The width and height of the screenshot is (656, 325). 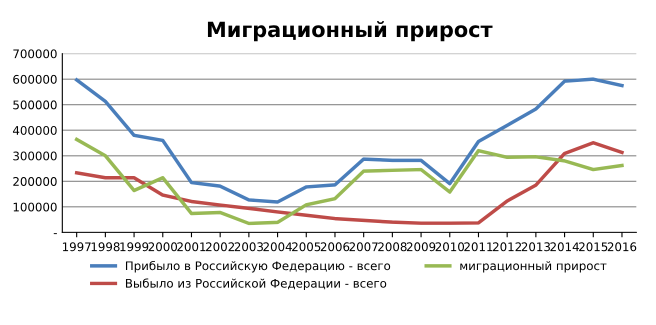 What do you see at coordinates (163, 247) in the screenshot?
I see `x-tick-label: 2000` at bounding box center [163, 247].